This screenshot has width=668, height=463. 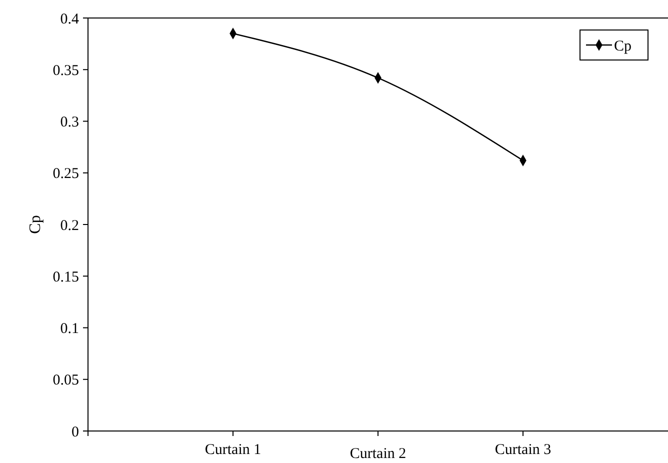 What do you see at coordinates (623, 46) in the screenshot?
I see `legend-label: Cp` at bounding box center [623, 46].